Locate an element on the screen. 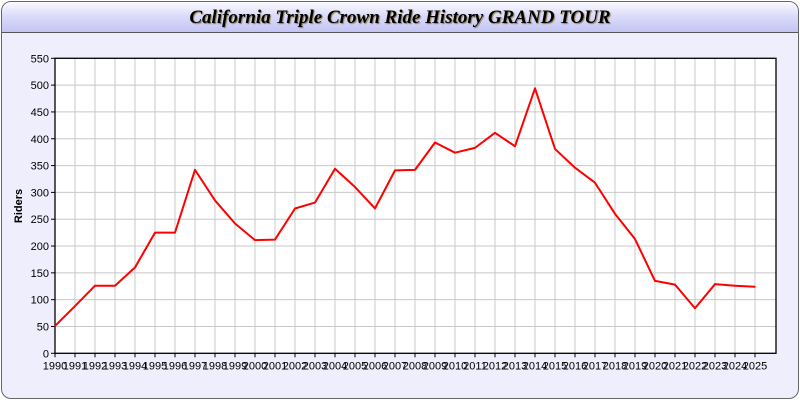  x-tick-label: 2006 is located at coordinates (375, 366).